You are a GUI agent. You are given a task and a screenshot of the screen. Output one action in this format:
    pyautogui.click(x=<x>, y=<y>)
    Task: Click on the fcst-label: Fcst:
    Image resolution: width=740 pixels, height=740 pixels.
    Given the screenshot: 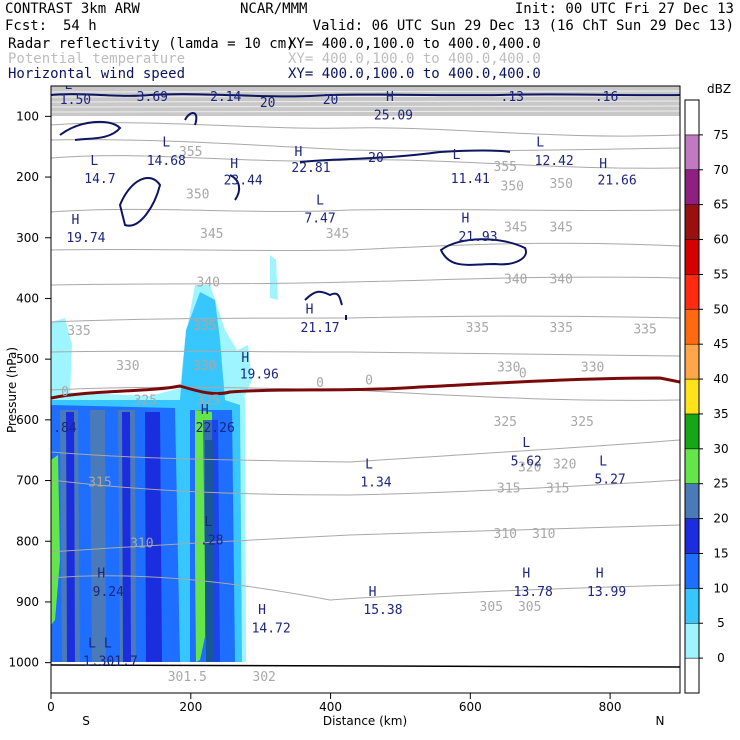 What is the action you would take?
    pyautogui.click(x=26, y=26)
    